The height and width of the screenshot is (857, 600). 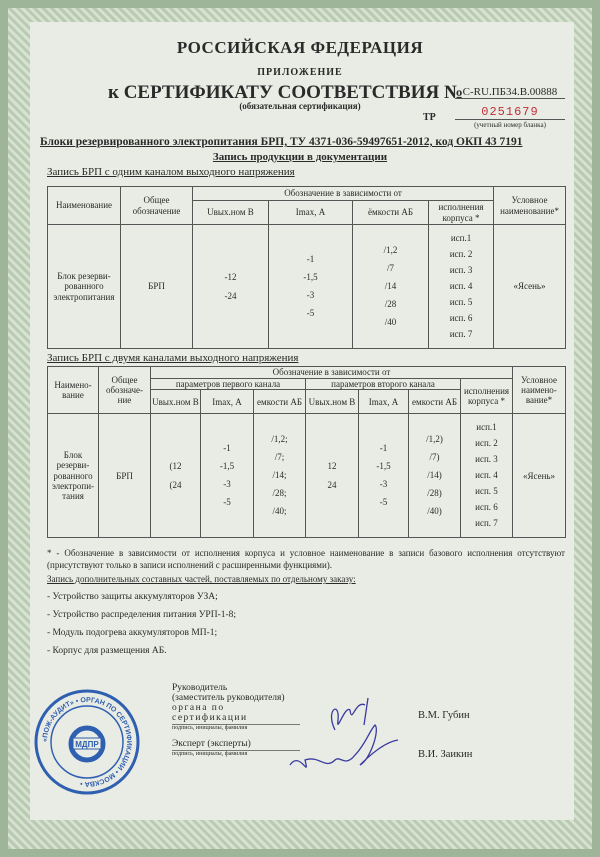 What do you see at coordinates (332, 484) in the screenshot?
I see `cell-value: 24` at bounding box center [332, 484].